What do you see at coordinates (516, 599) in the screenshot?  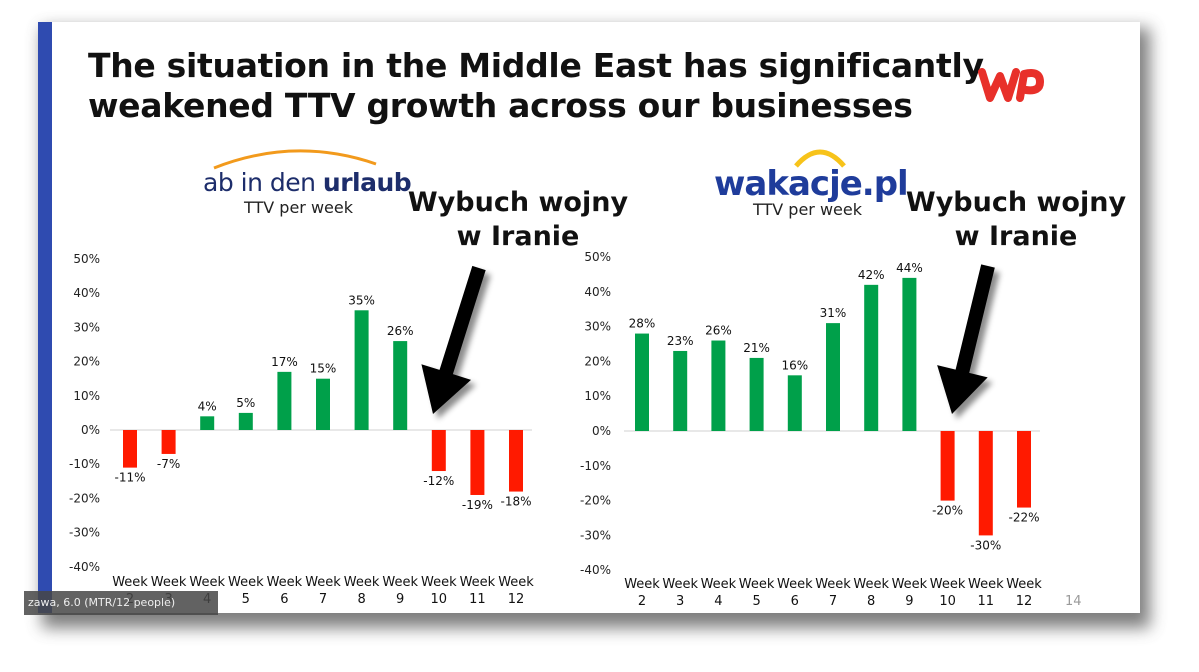 I see `left-x-tick-number: 12` at bounding box center [516, 599].